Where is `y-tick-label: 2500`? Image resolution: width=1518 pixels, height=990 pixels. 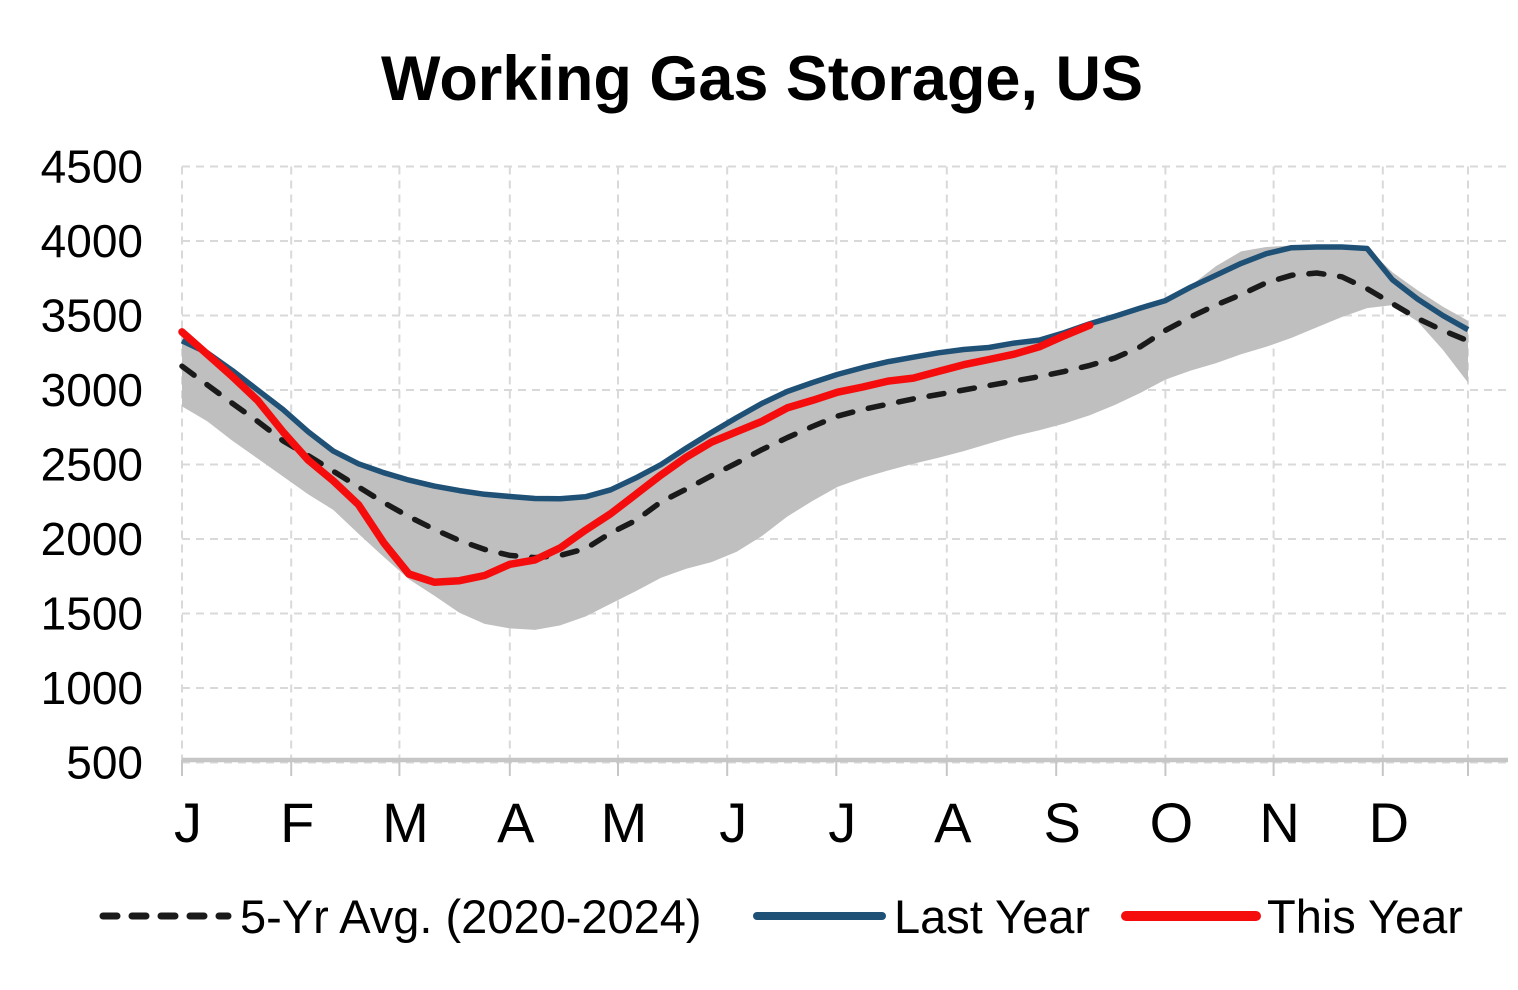
y-tick-label: 2500 is located at coordinates (92, 465).